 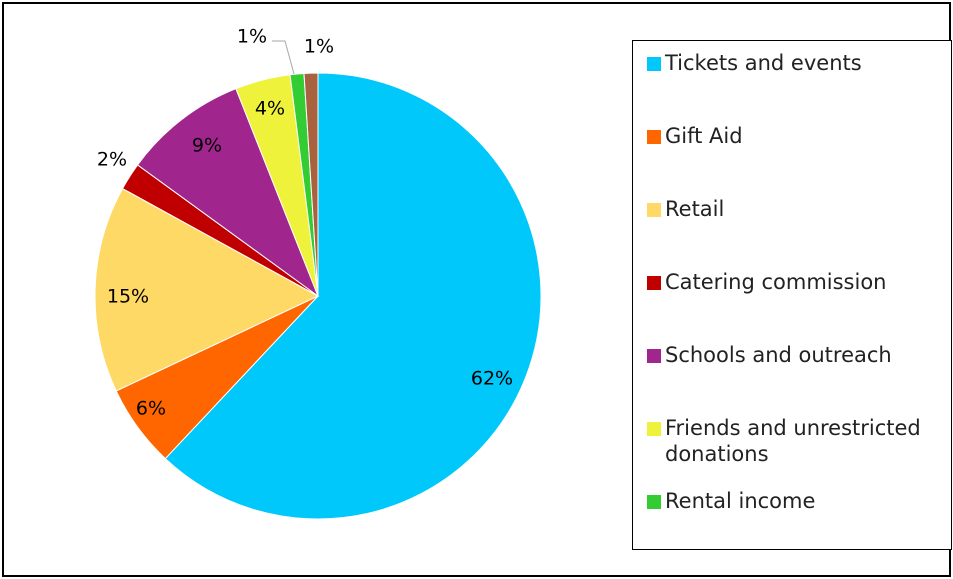 I want to click on legend-item-friends-and-unrestricted-donations: Friends and unrestricted donations, so click(x=797, y=441).